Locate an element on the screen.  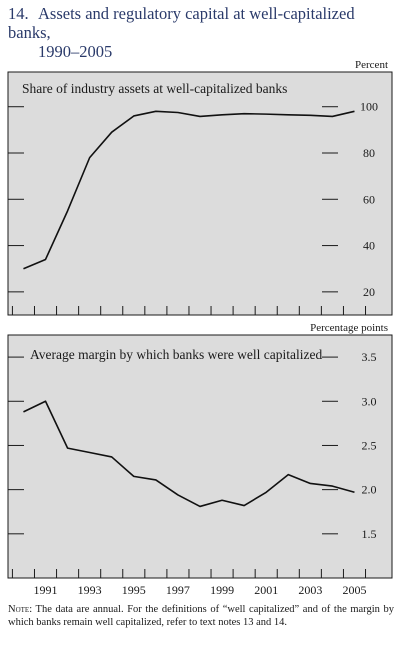
x-label-1991: 1991 is located at coordinates (46, 590).